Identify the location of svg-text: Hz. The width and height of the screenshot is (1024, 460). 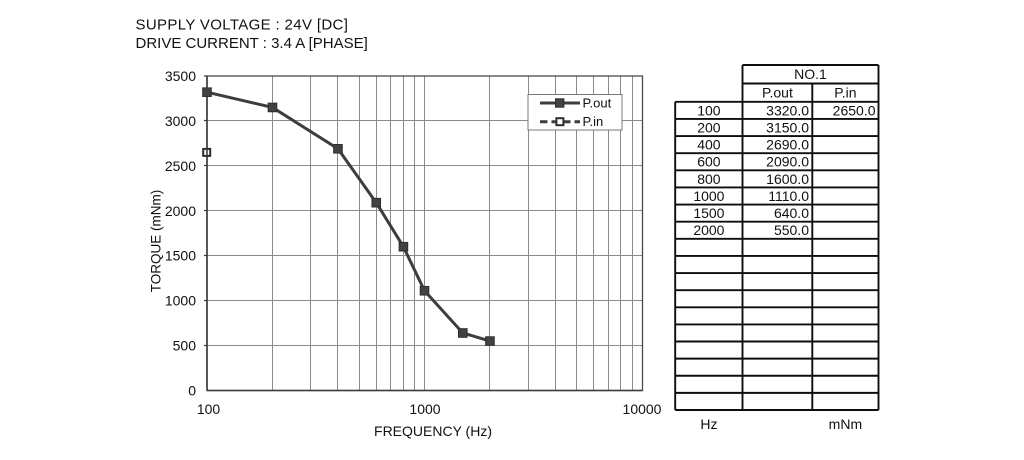
(708, 424).